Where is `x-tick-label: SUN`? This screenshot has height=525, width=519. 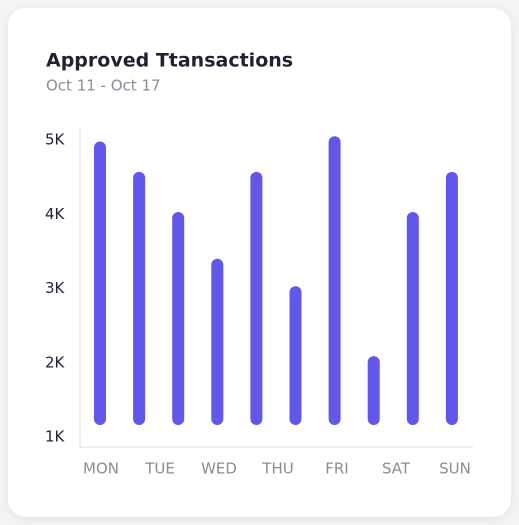
x-tick-label: SUN is located at coordinates (455, 469).